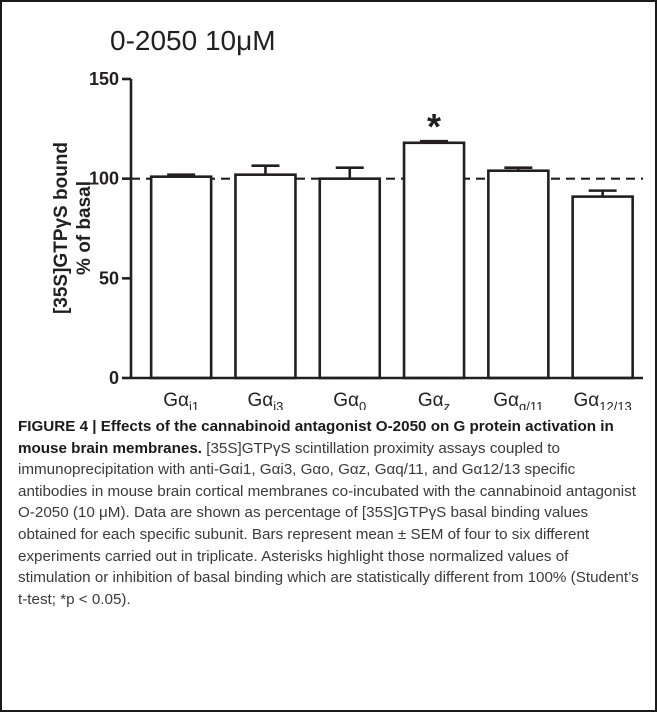 The image size is (657, 714). Describe the element at coordinates (114, 378) in the screenshot. I see `y-tick-label-0: 0` at that location.